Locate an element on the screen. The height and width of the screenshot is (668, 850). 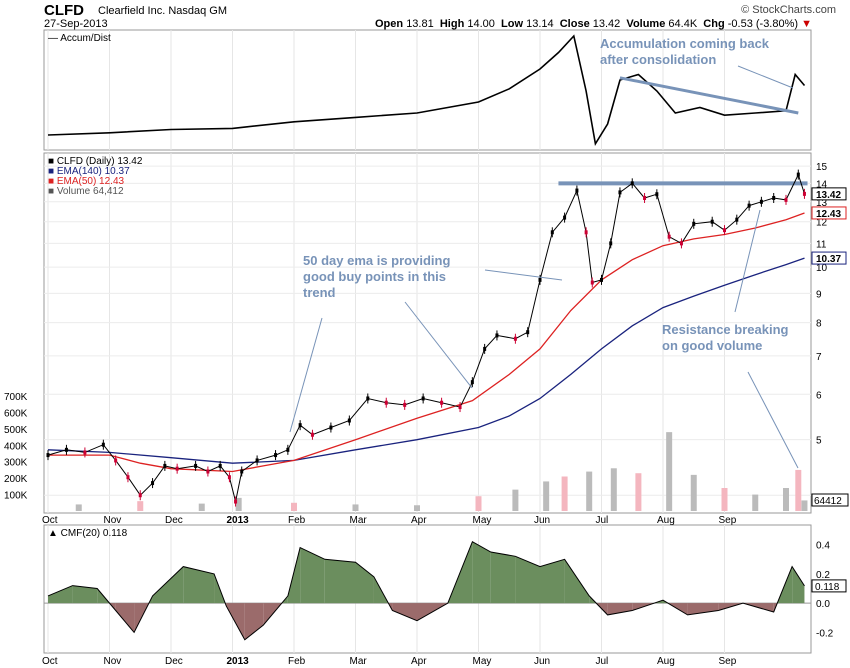
open-label: Open is located at coordinates (389, 24).